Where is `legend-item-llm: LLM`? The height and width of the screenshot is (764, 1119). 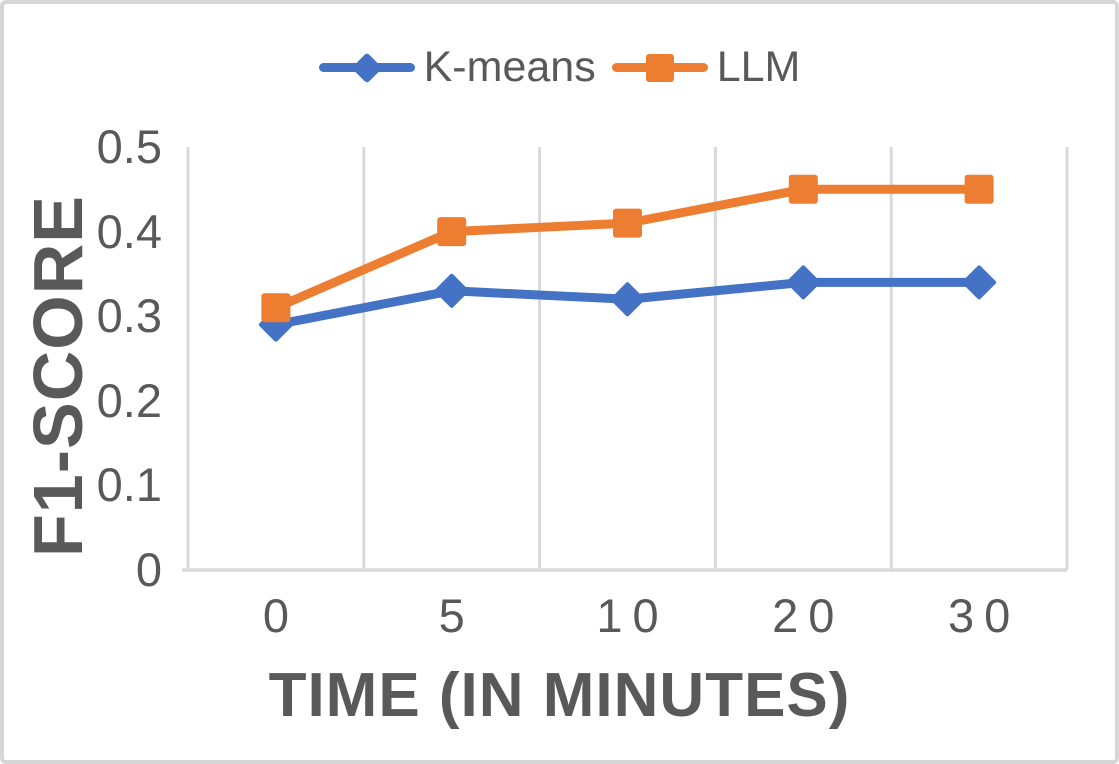 legend-item-llm: LLM is located at coordinates (706, 67).